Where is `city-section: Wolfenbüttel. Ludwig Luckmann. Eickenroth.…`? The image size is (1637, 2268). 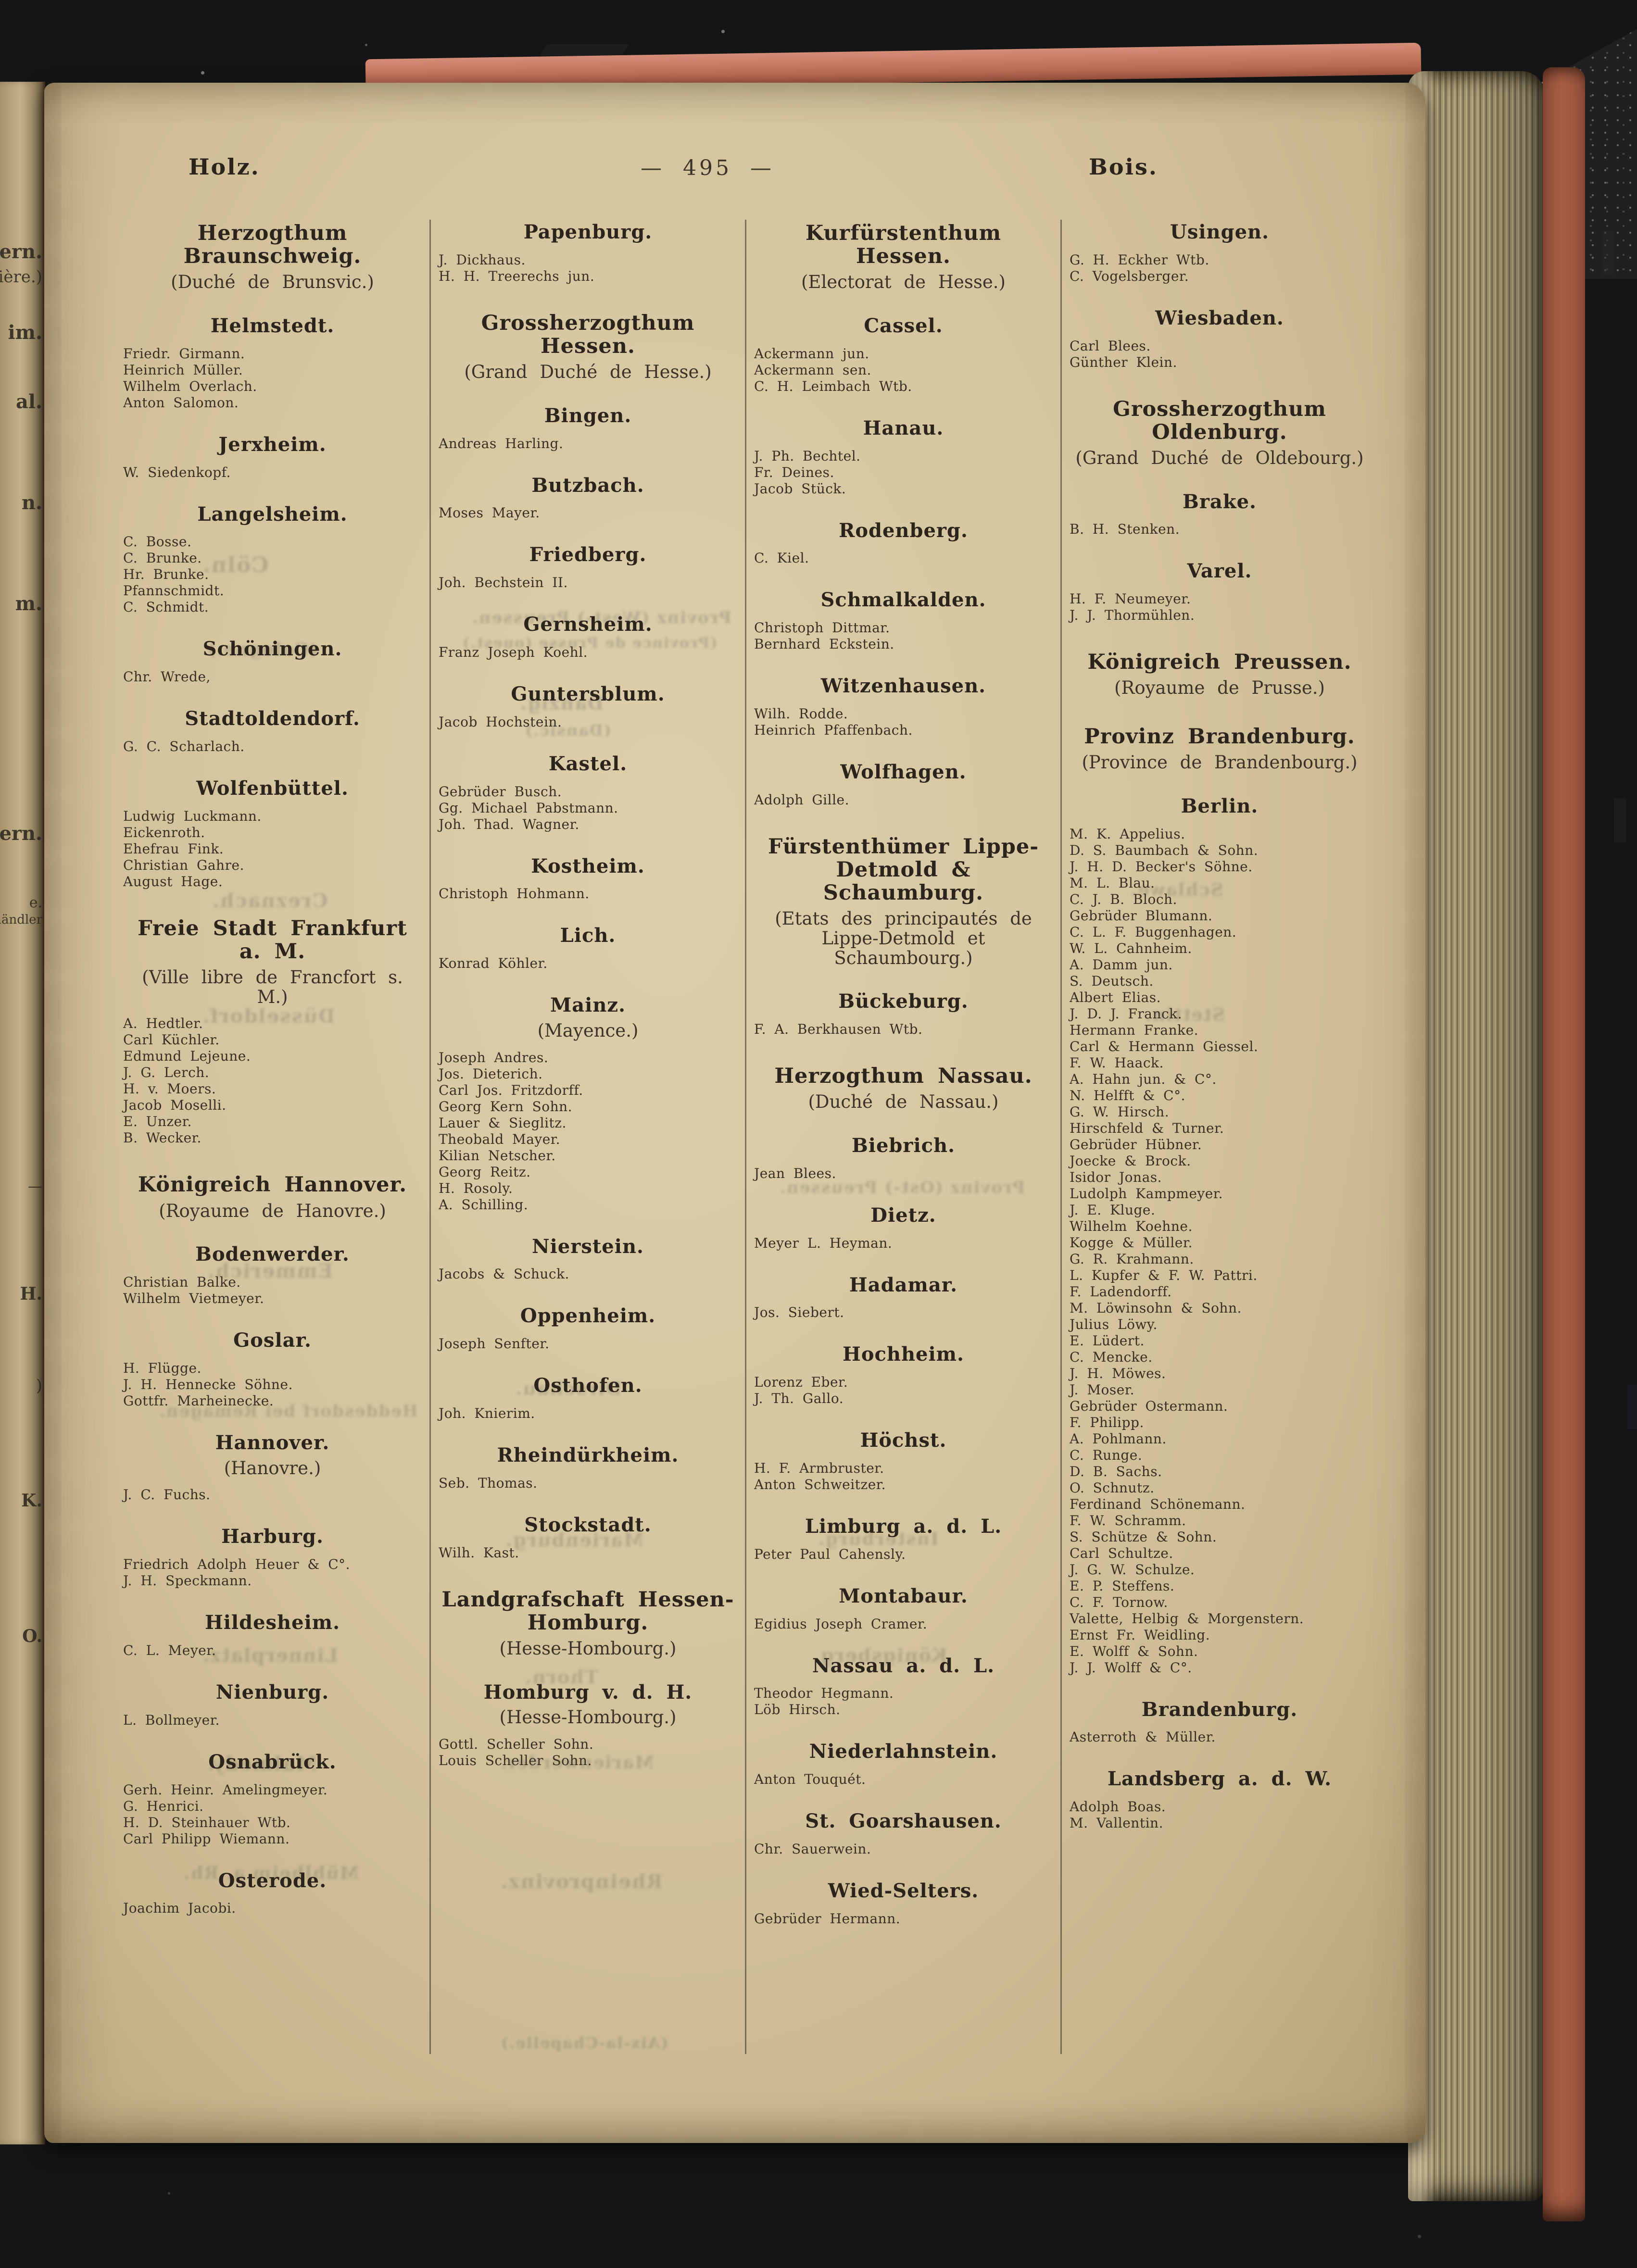
city-section: Wolfenbüttel. Ludwig Luckmann. Eickenroth.… is located at coordinates (272, 833).